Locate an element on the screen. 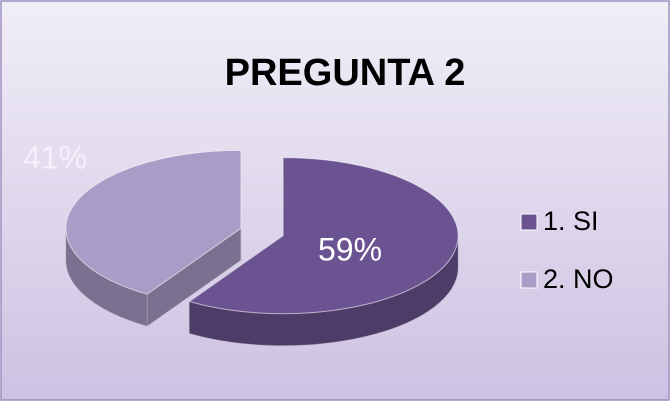  legend-label: 2. NO is located at coordinates (578, 279).